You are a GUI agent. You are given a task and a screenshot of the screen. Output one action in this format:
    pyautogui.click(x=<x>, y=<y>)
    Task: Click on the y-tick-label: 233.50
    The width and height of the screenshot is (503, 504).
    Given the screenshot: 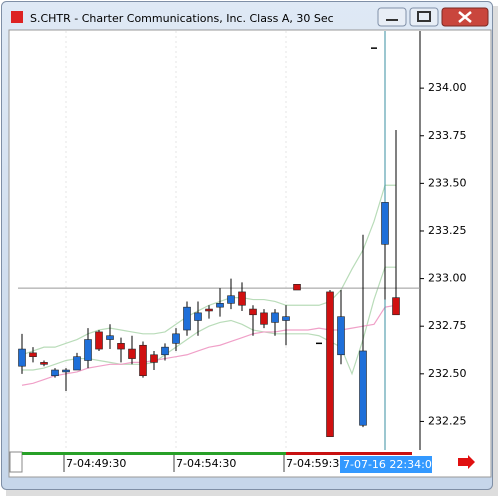 What is the action you would take?
    pyautogui.click(x=447, y=182)
    